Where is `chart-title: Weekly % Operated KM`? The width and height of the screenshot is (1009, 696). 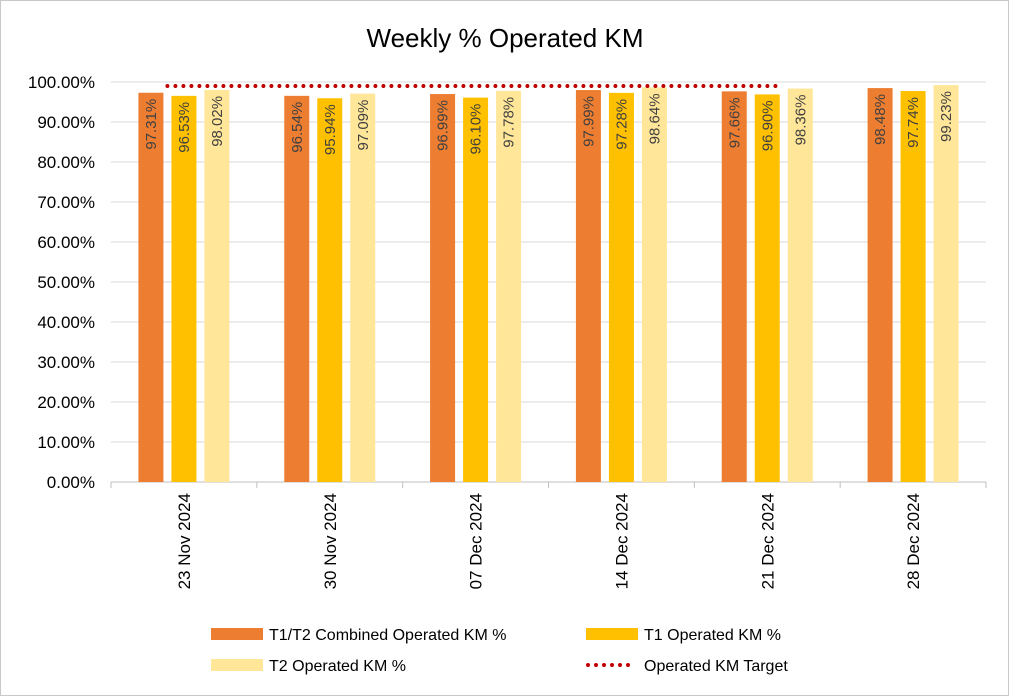
chart-title: Weekly % Operated KM is located at coordinates (505, 38).